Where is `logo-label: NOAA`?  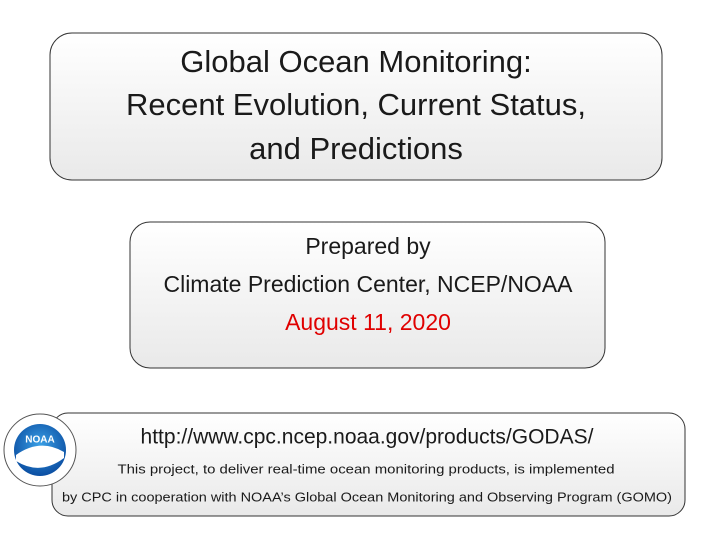 logo-label: NOAA is located at coordinates (39, 440).